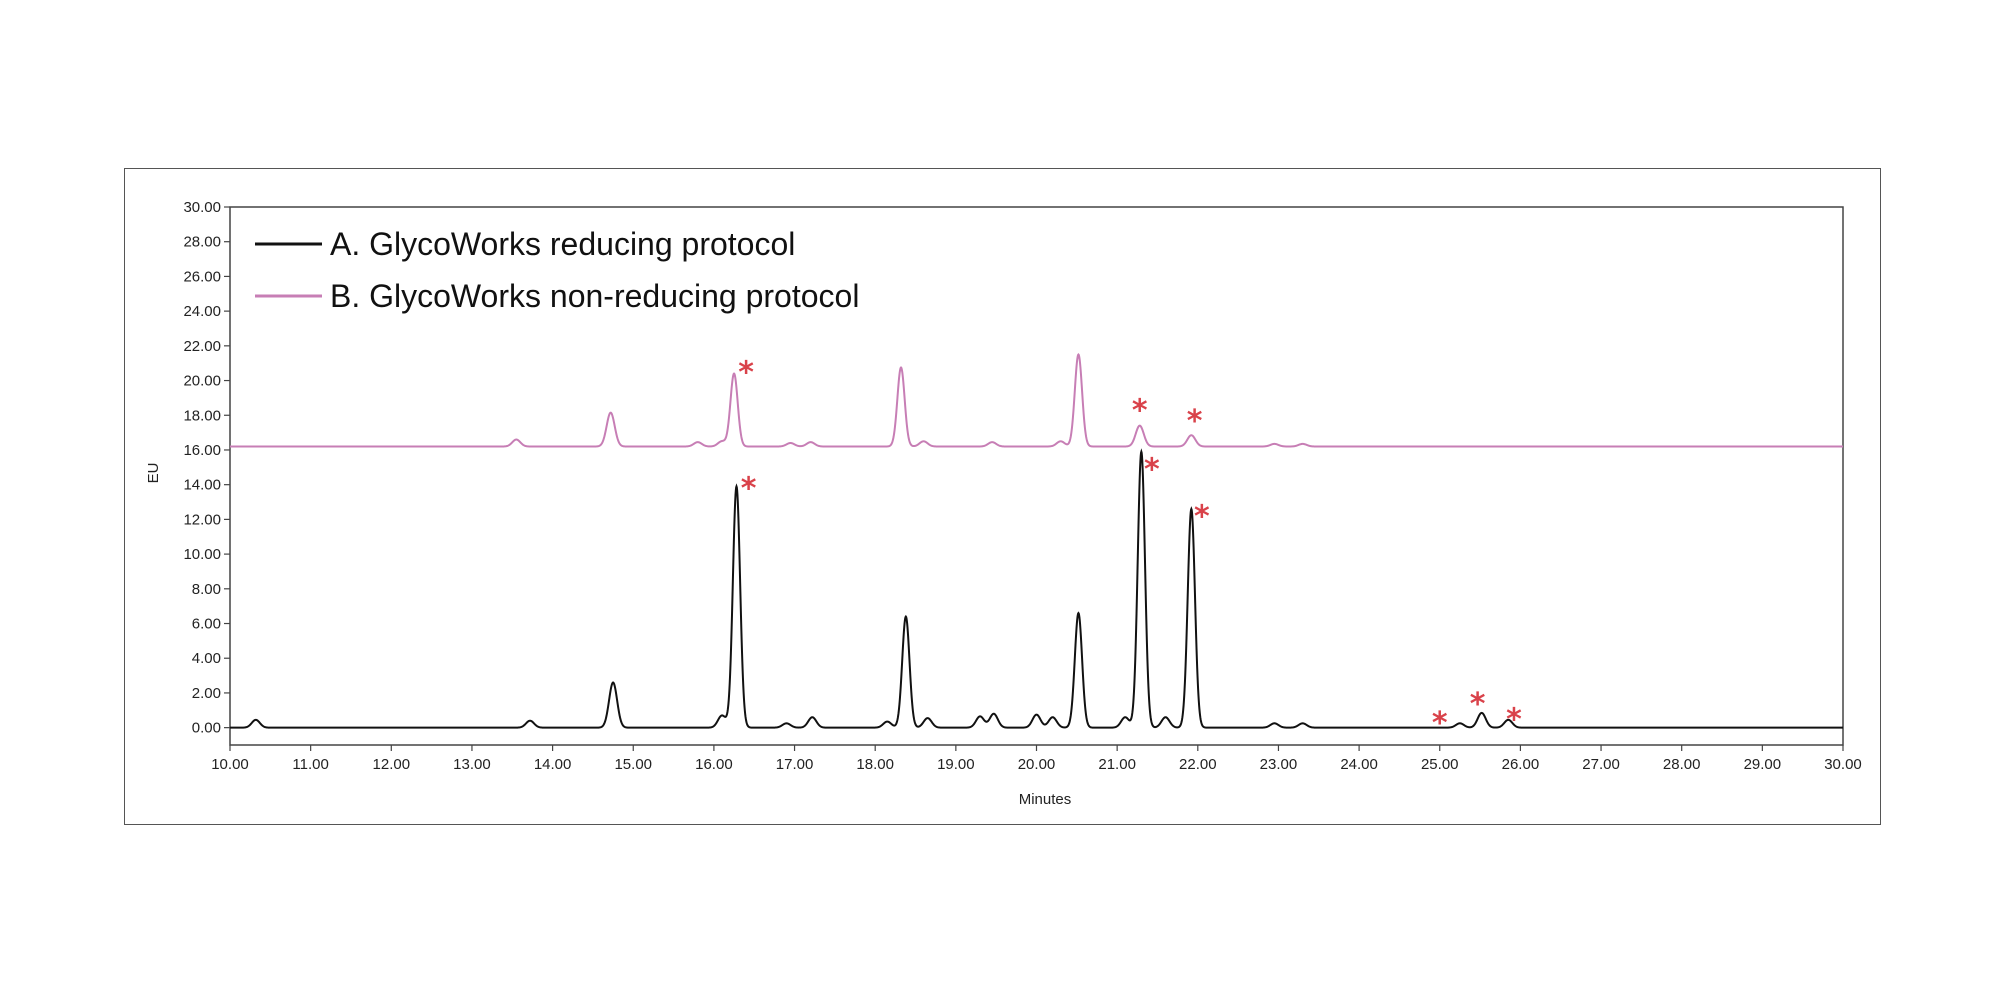  I want to click on y-tick-label: 28.00, so click(202, 242).